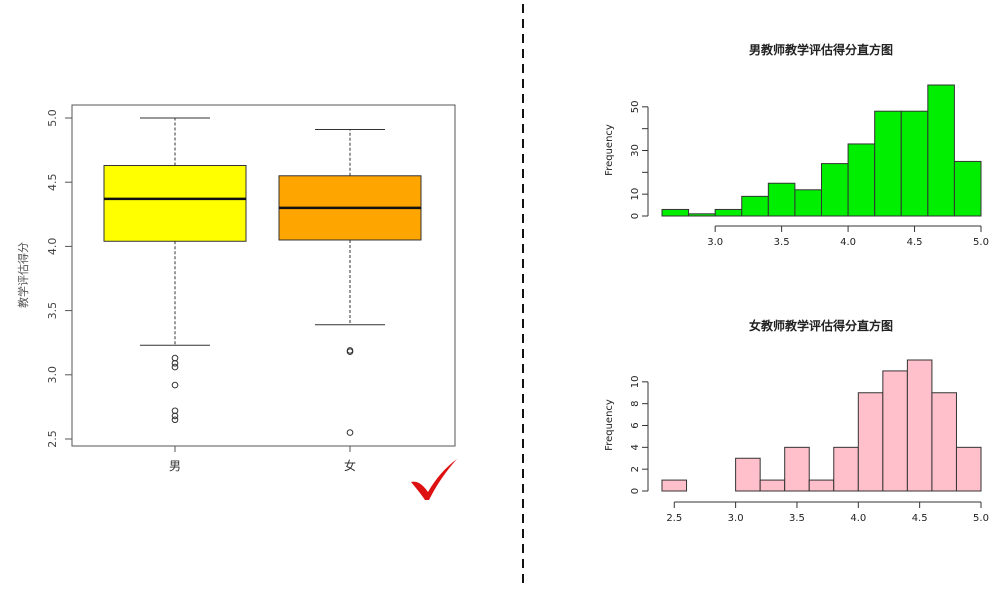  Describe the element at coordinates (175, 203) in the screenshot. I see `box-body` at that location.